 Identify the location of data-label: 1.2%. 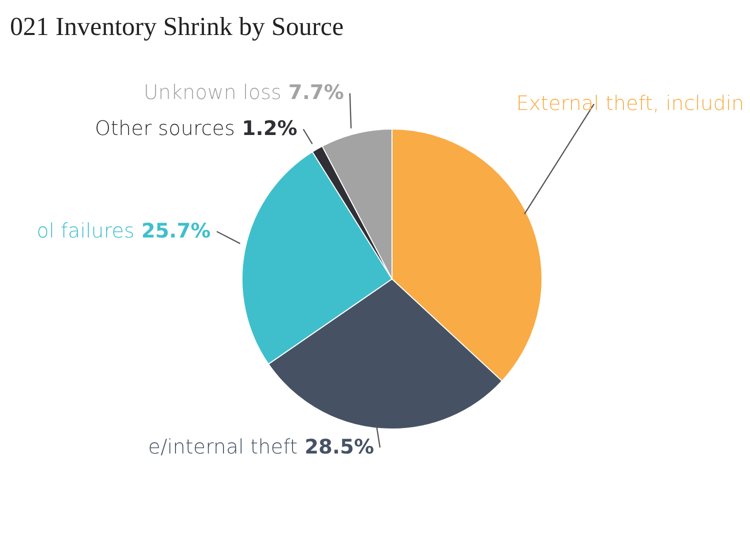
(266, 128).